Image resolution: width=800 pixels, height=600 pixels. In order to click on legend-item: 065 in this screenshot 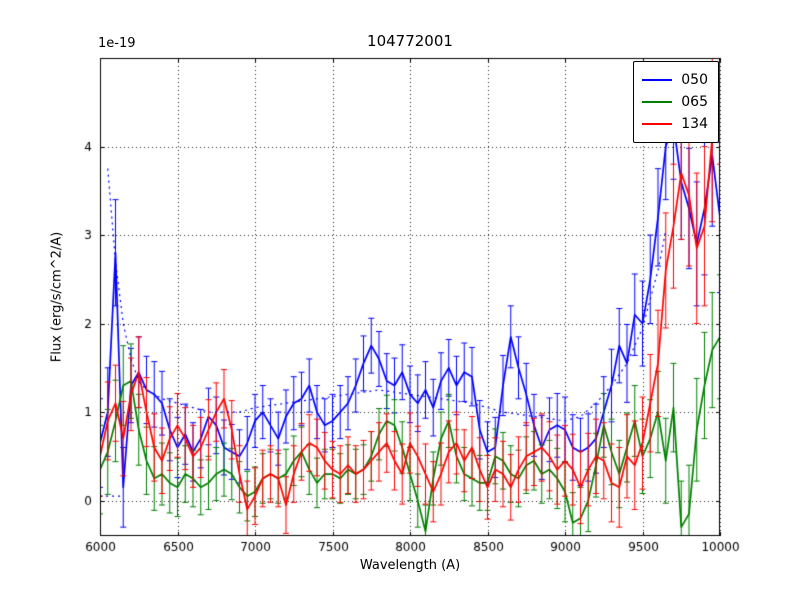, I will do `click(675, 102)`.